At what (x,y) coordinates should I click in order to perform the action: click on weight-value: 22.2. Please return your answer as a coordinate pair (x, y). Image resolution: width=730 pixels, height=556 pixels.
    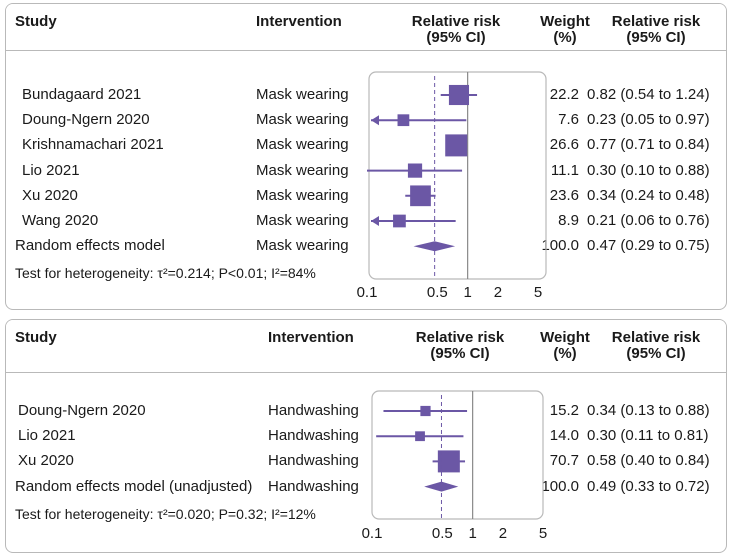
    Looking at the image, I should click on (564, 94).